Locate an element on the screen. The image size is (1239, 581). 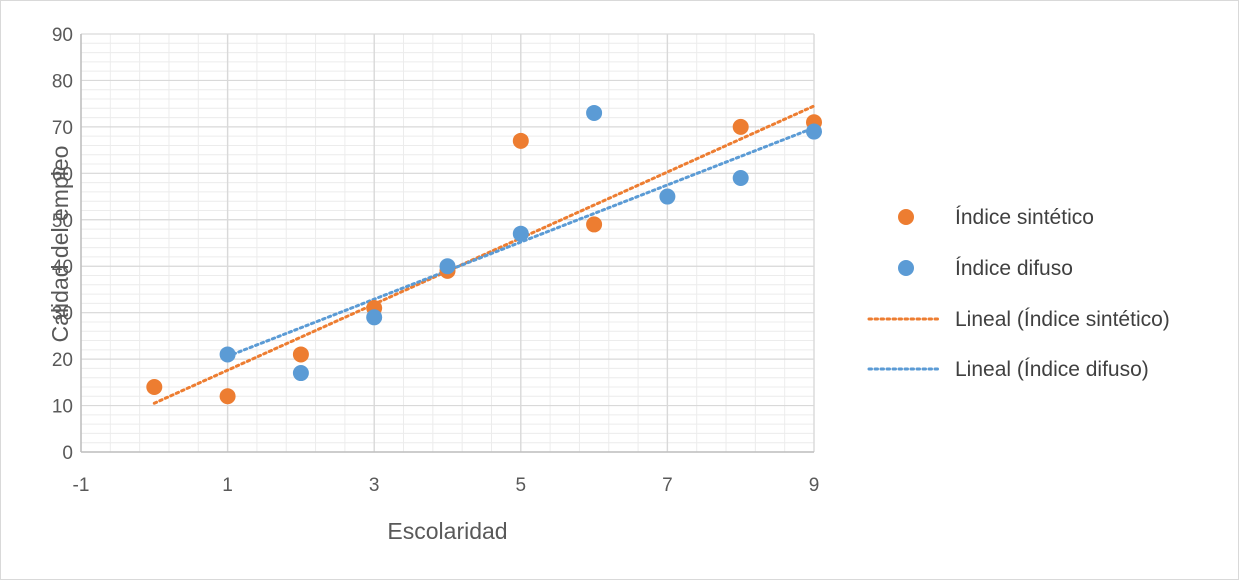
y-tick-label: 30 is located at coordinates (62, 314).